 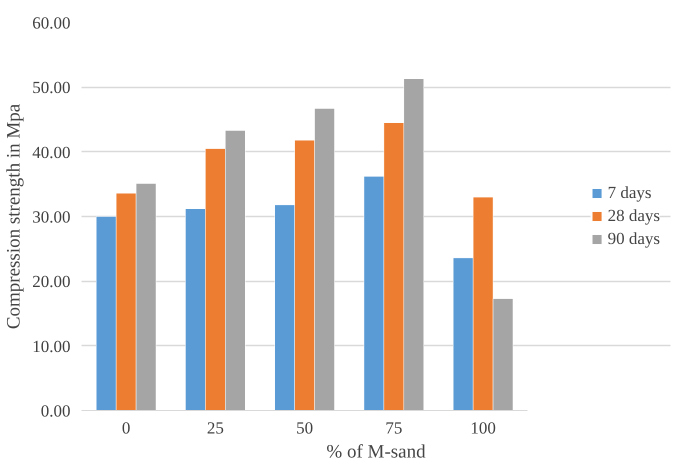 I want to click on x-tick-label: 50, so click(x=305, y=428).